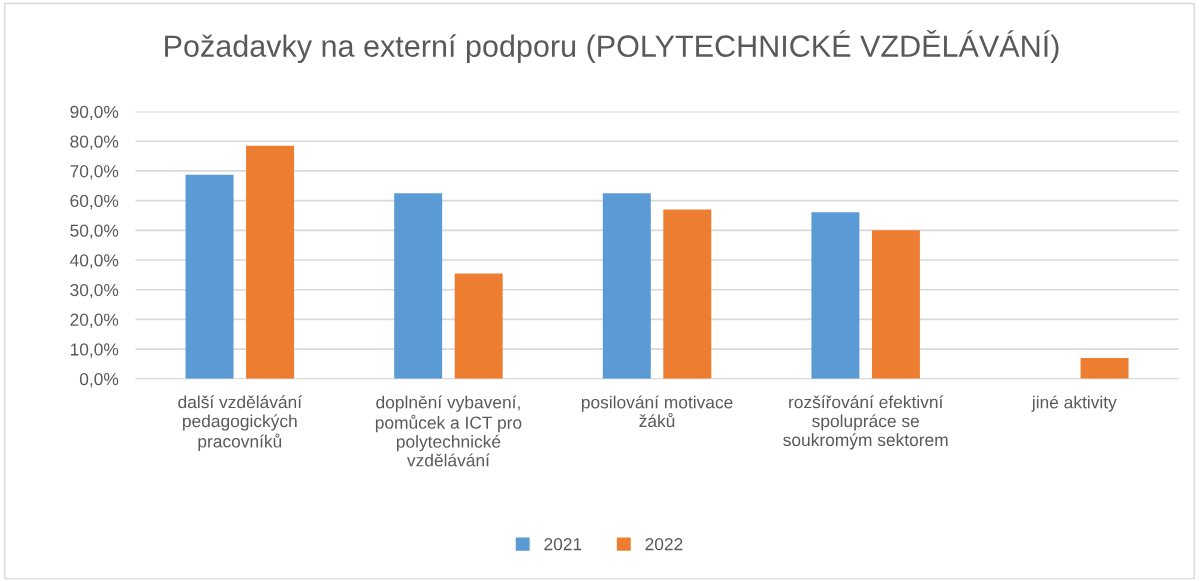 This screenshot has height=581, width=1199. Describe the element at coordinates (240, 423) in the screenshot. I see `x-tick-label: další vzdělávání pedagogických pracovníků` at that location.